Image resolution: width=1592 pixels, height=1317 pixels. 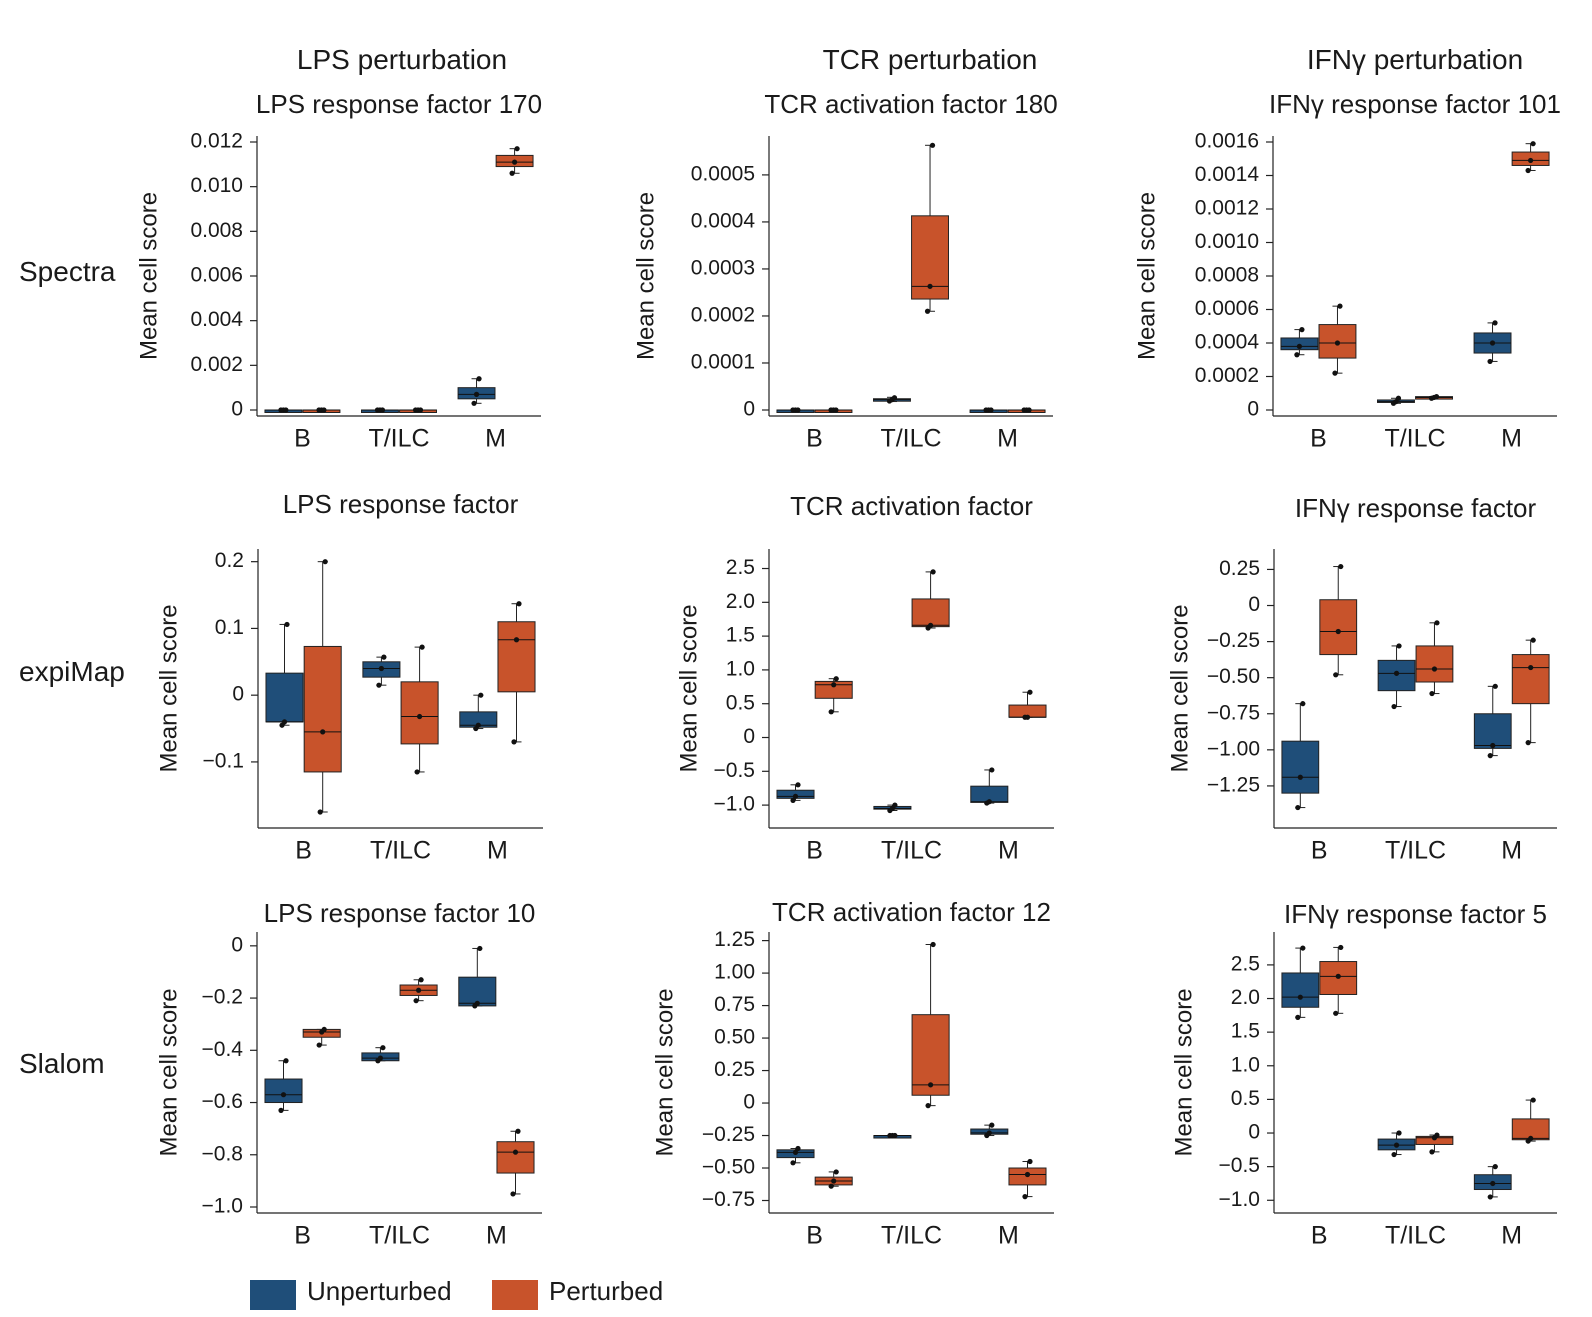 I want to click on y-tick-label: 2.0, so click(x=740, y=601).